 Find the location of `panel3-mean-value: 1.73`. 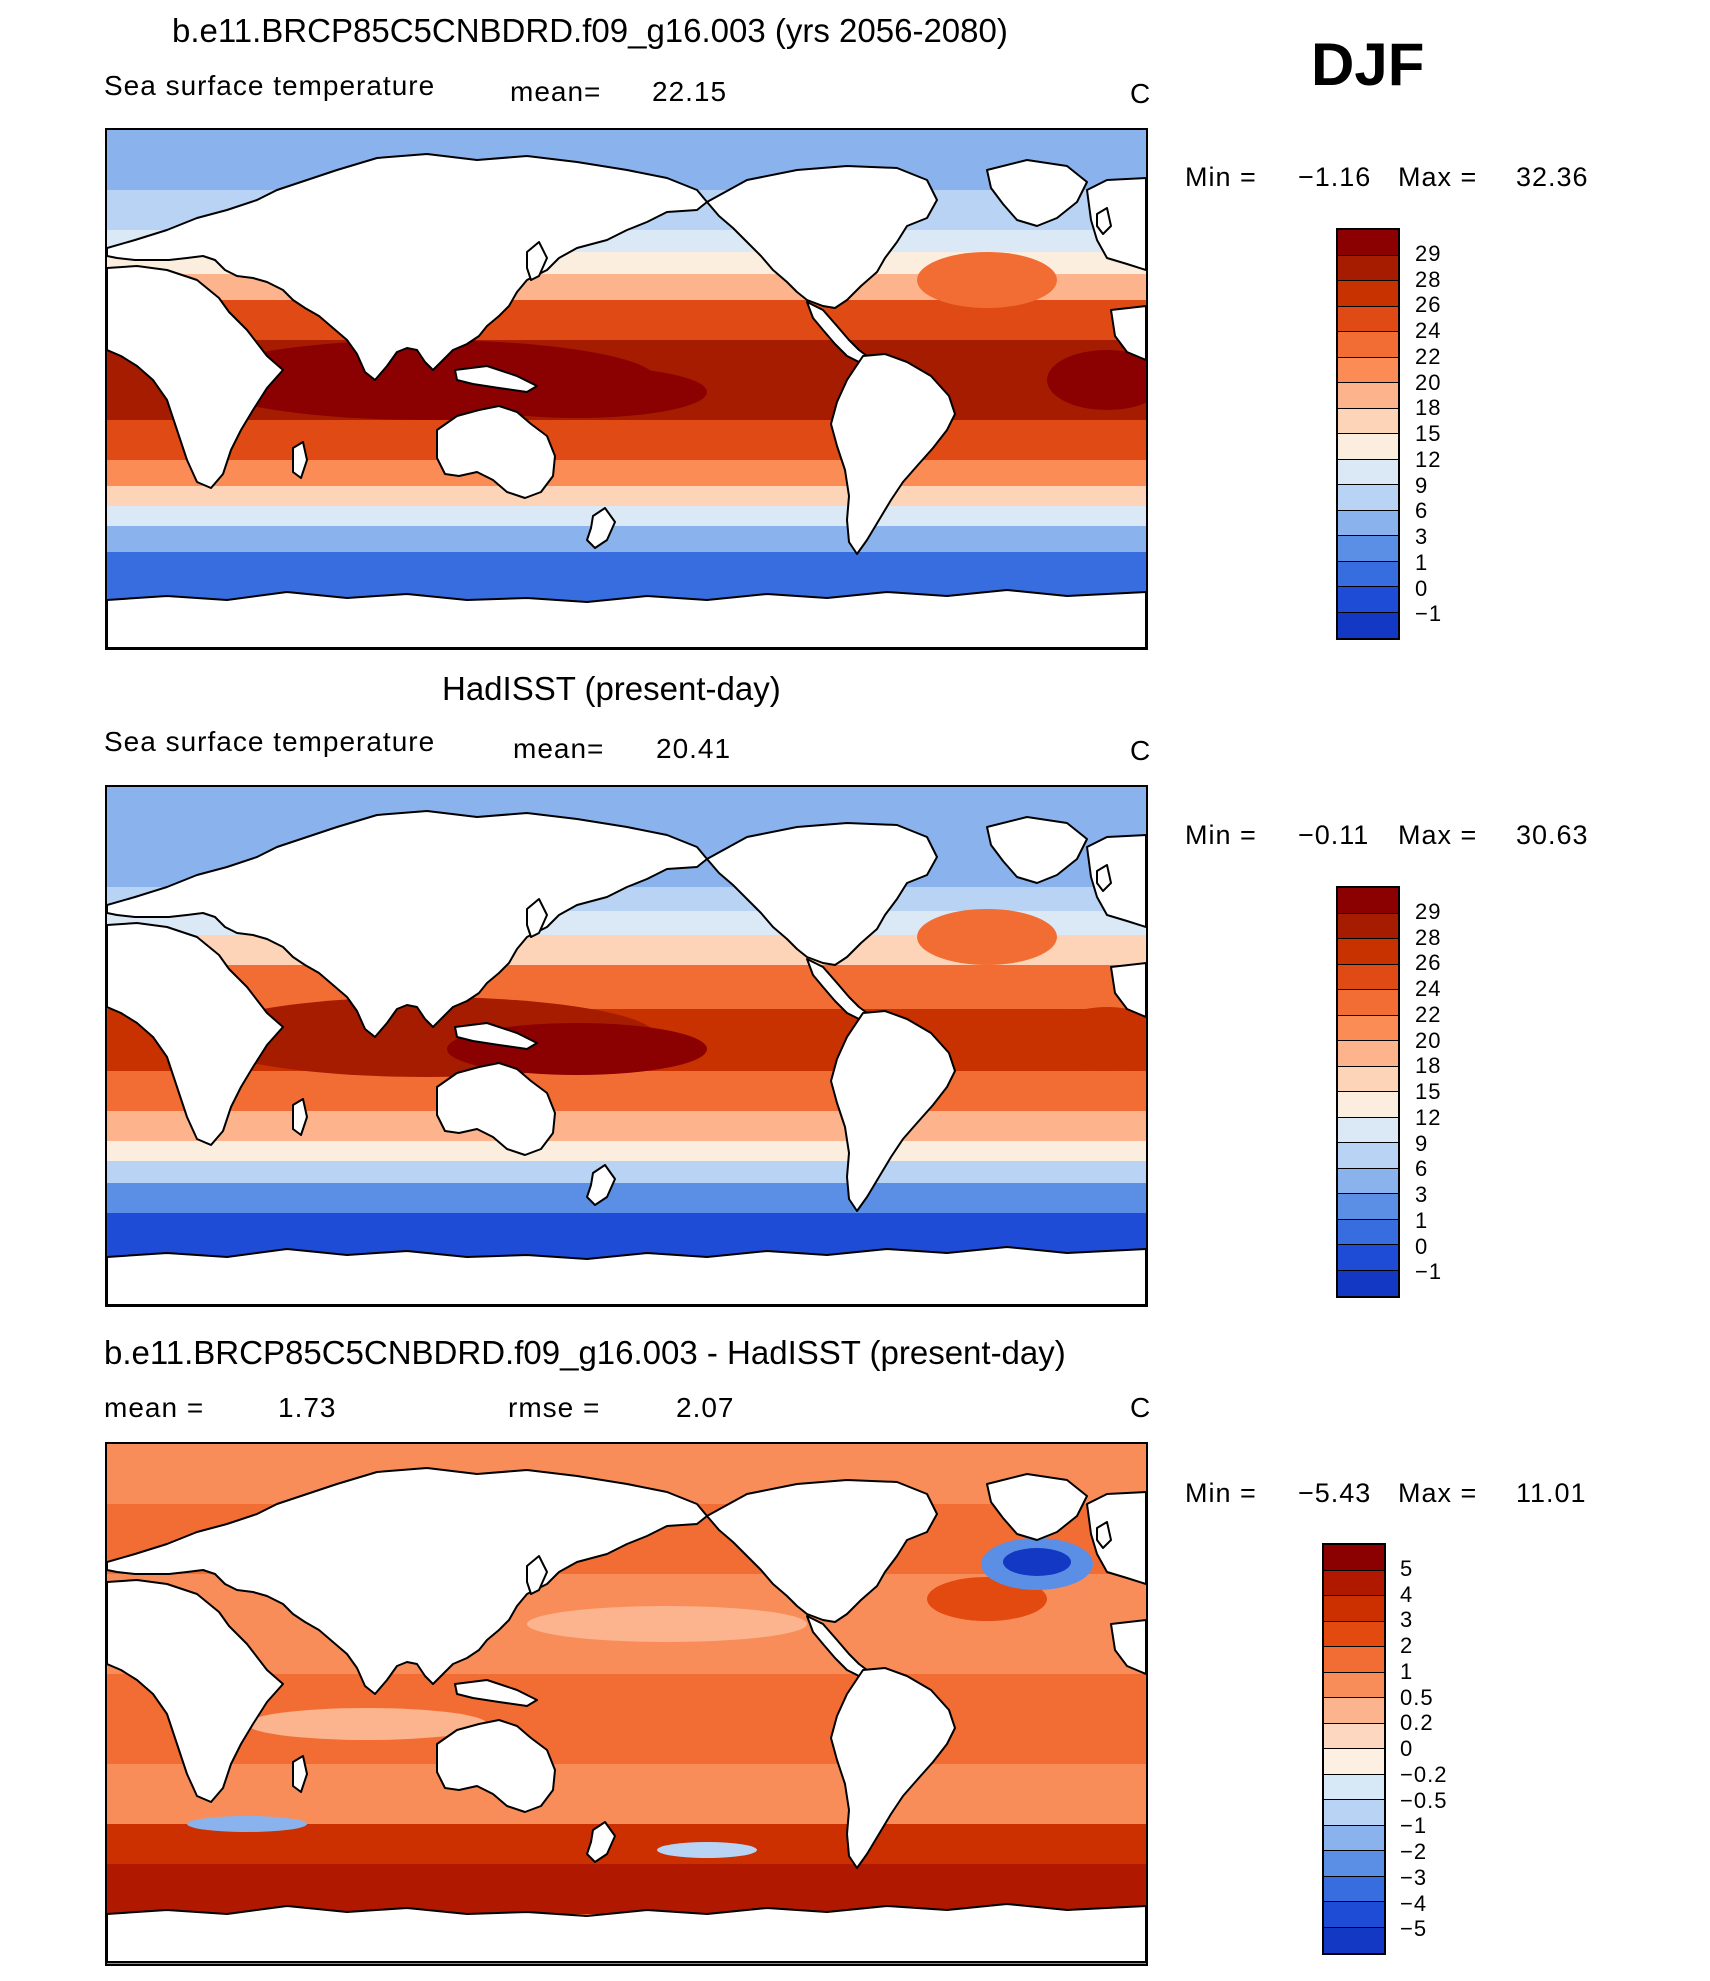

panel3-mean-value: 1.73 is located at coordinates (307, 1407).